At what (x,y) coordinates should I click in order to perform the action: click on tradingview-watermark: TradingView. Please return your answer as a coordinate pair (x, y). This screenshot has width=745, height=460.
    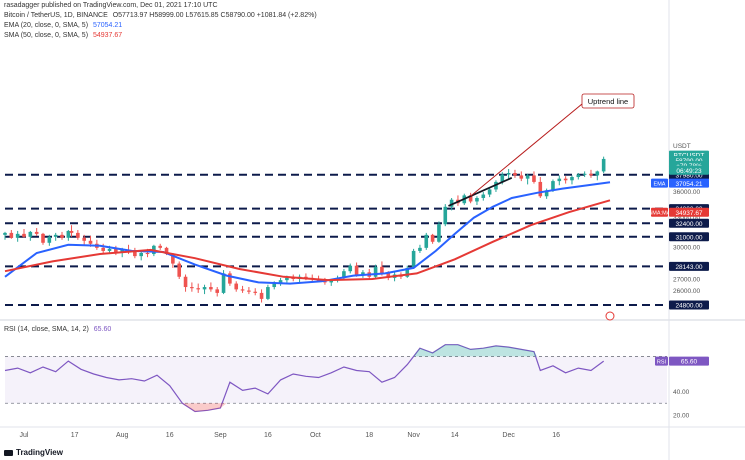
    Looking at the image, I should click on (33, 452).